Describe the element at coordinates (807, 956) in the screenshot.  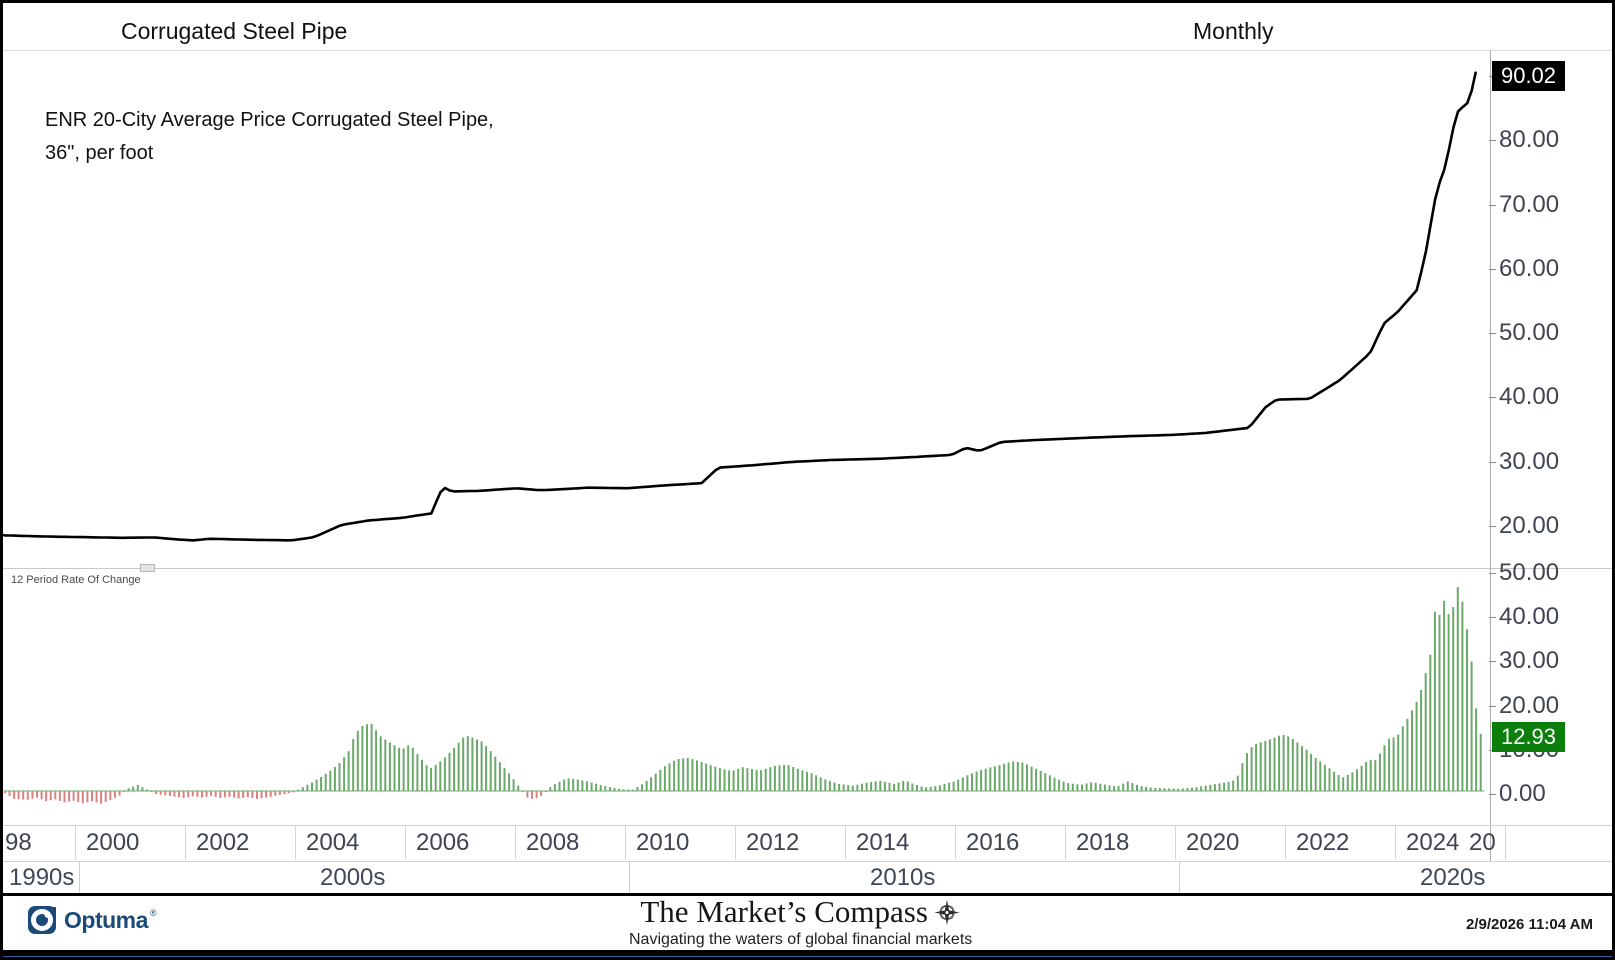
I see `bottom-accent-strip` at that location.